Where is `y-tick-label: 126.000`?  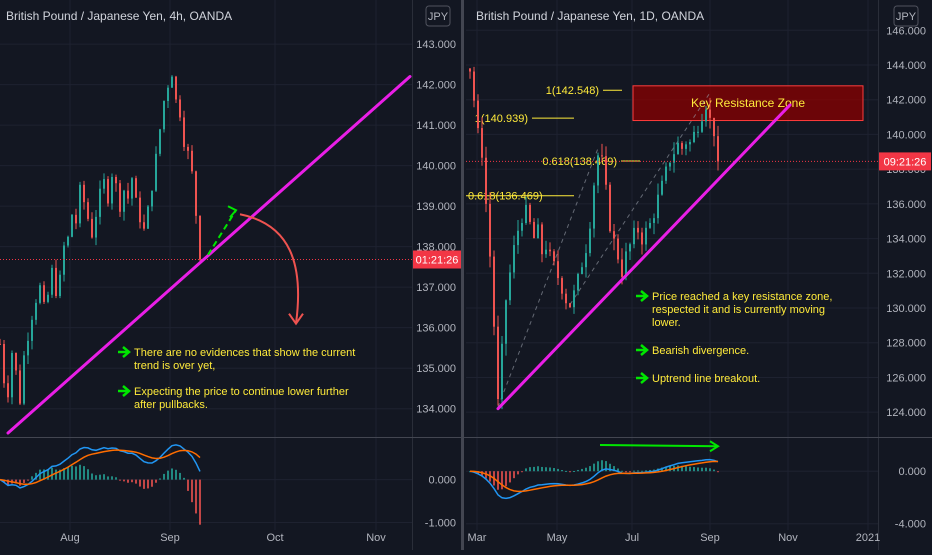 y-tick-label: 126.000 is located at coordinates (906, 378).